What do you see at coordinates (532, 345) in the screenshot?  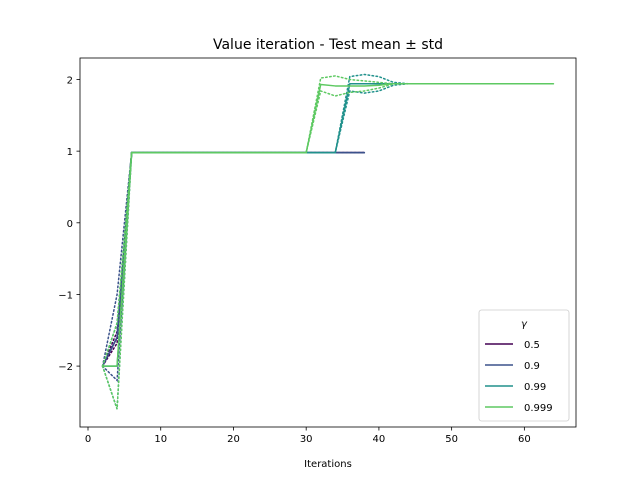 I see `legend-label-0.5: 0.5` at bounding box center [532, 345].